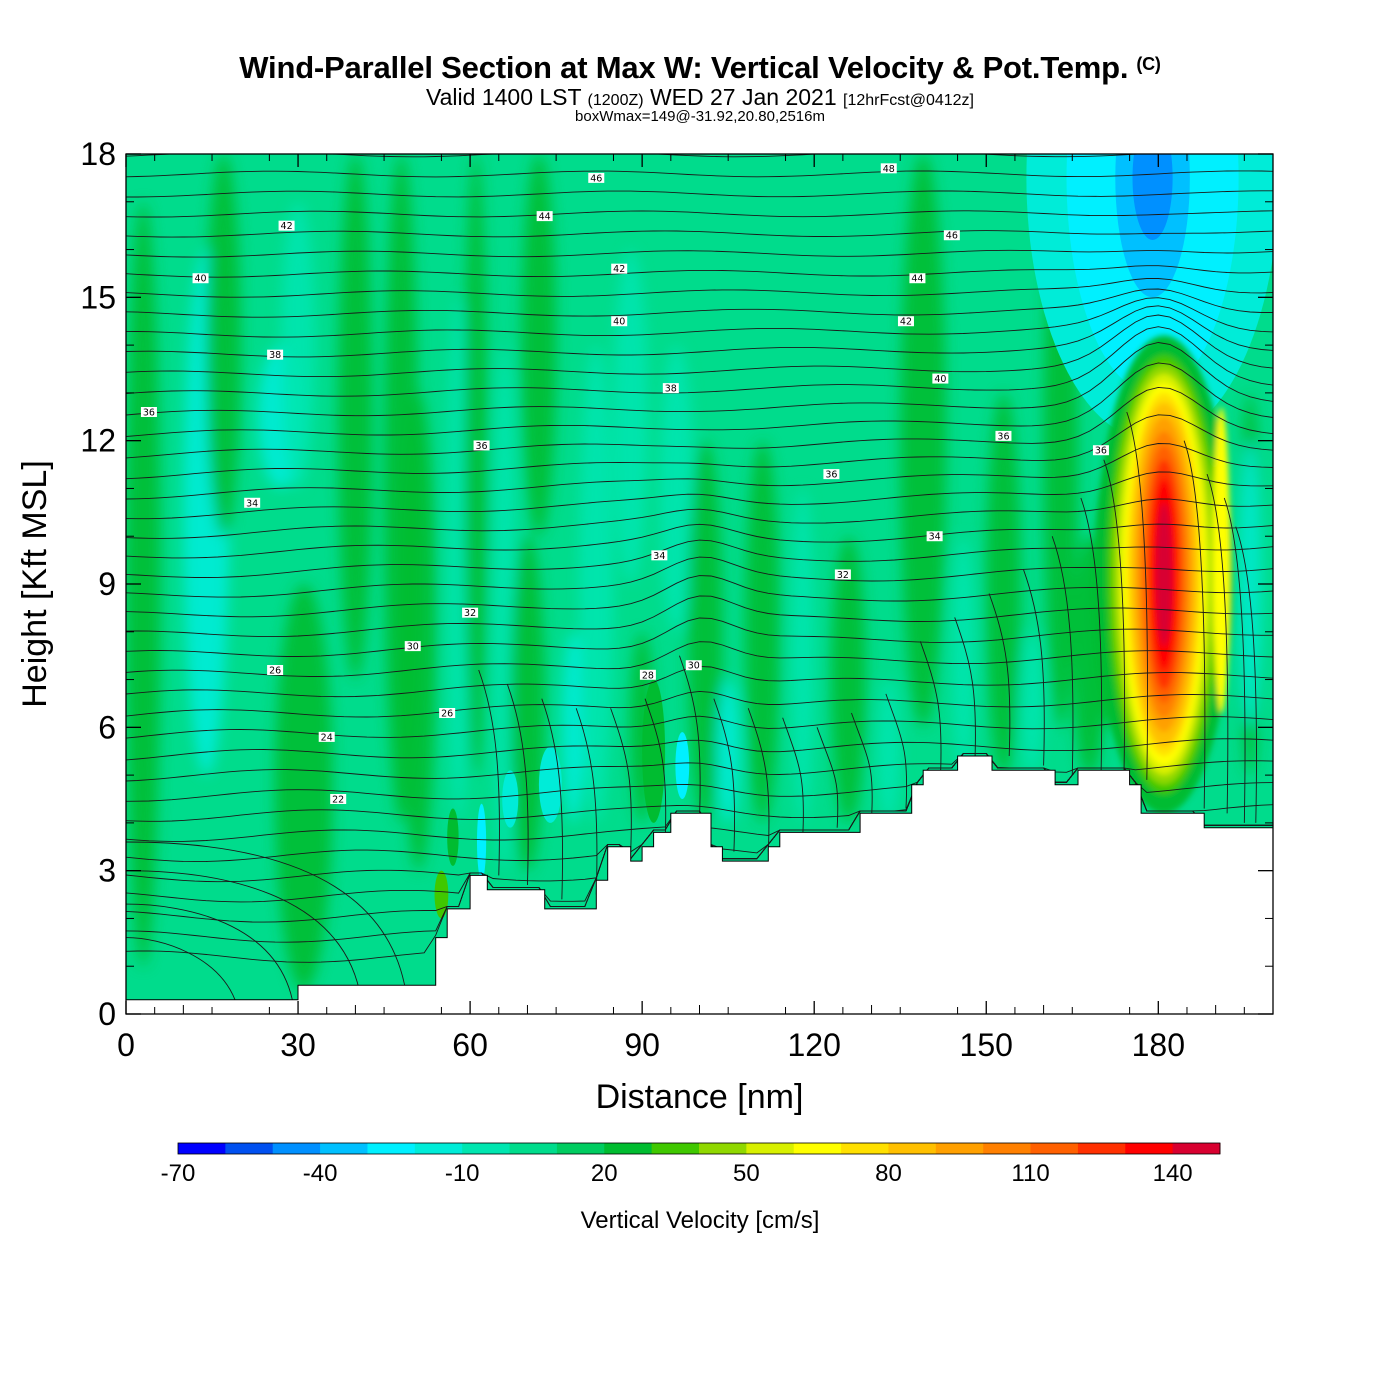 The width and height of the screenshot is (1400, 1400). Describe the element at coordinates (504, 97) in the screenshot. I see `valid-time-label: Valid 1400 LST` at that location.